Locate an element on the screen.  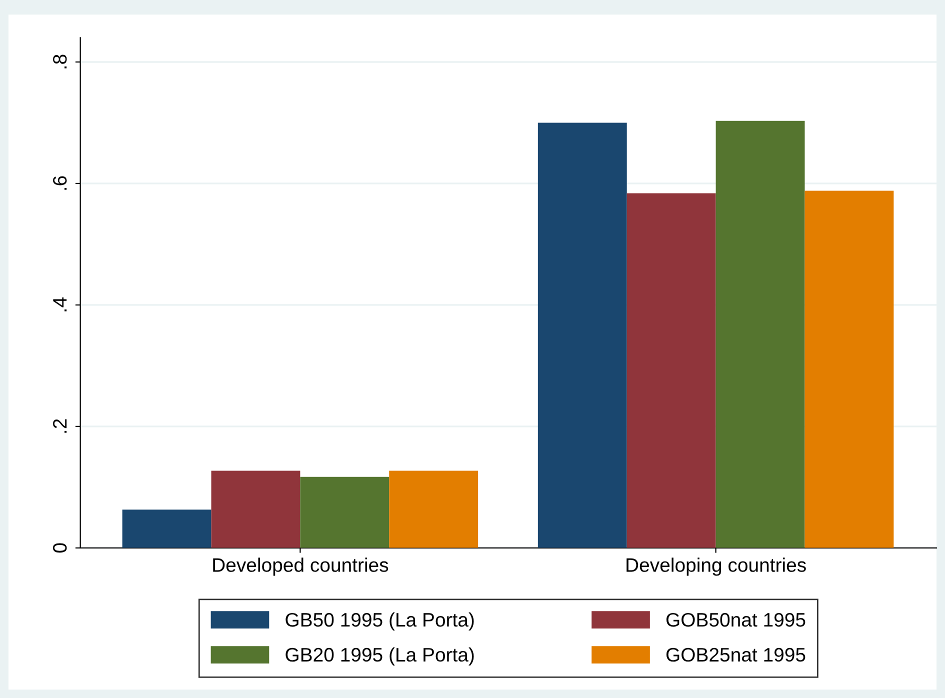
legend-label: GOB25nat 1995 is located at coordinates (736, 655).